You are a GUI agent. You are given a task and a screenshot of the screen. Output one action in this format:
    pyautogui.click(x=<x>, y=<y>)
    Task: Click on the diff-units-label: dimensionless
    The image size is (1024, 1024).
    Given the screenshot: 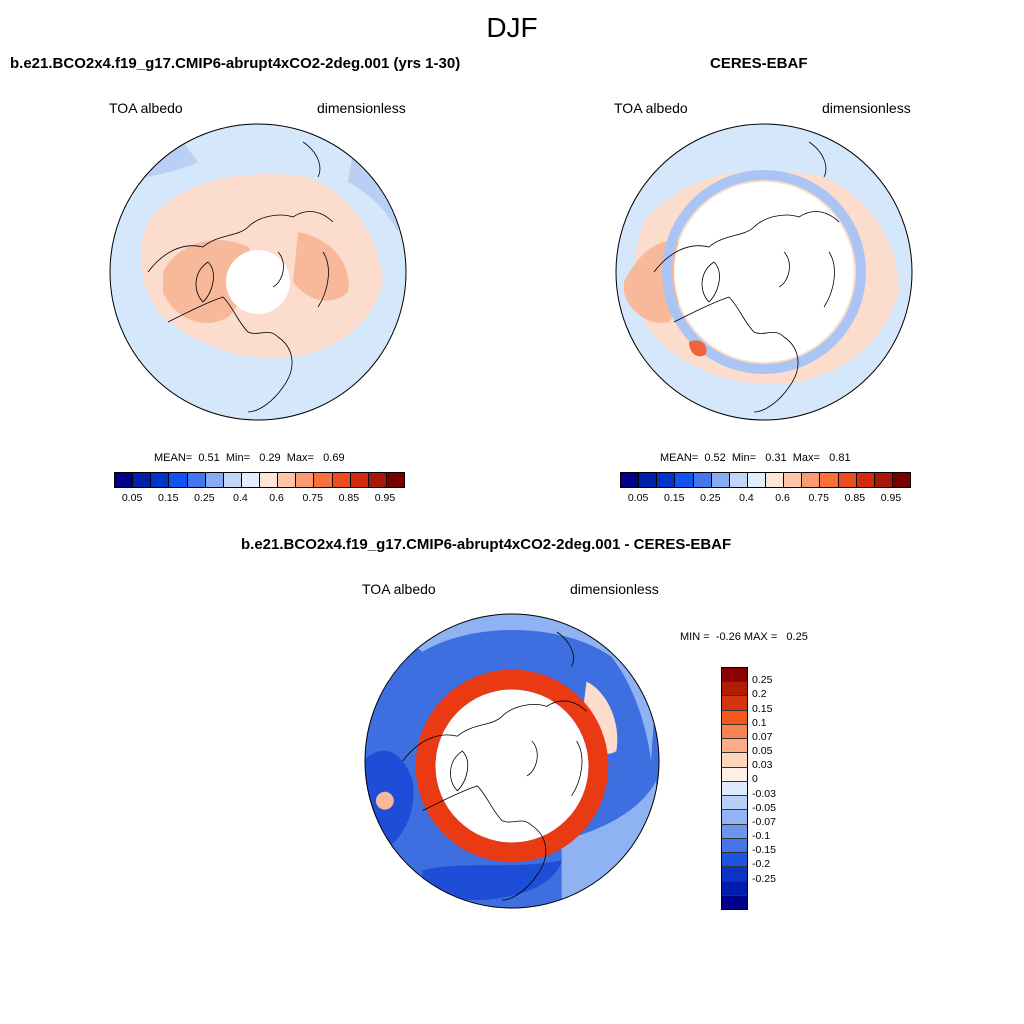 What is the action you would take?
    pyautogui.click(x=614, y=589)
    